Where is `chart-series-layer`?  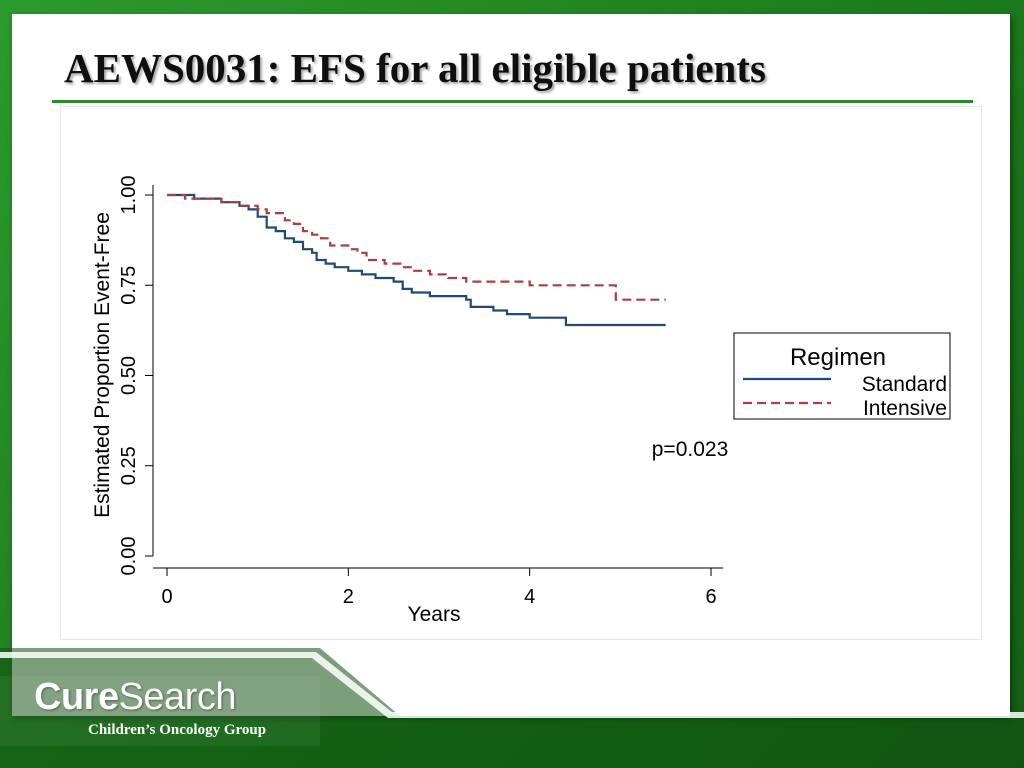
chart-series-layer is located at coordinates (416, 260).